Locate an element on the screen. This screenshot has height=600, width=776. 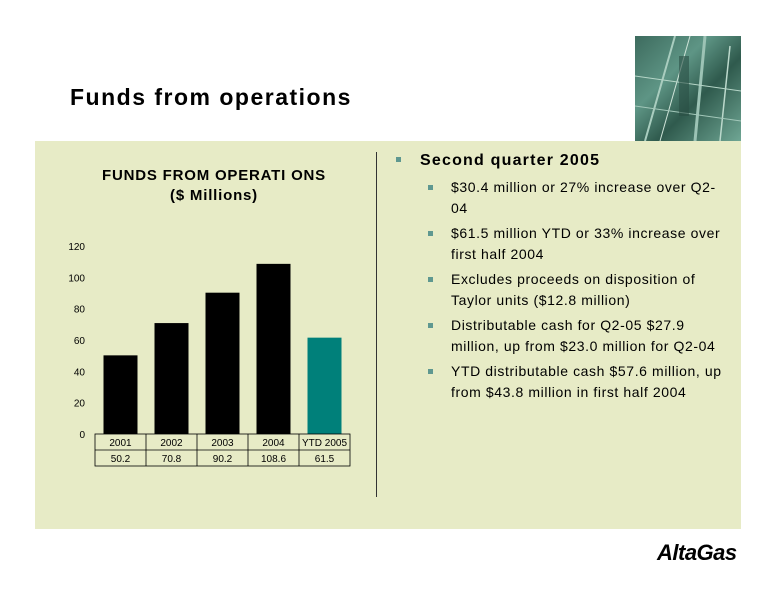
column-divider is located at coordinates (376, 324).